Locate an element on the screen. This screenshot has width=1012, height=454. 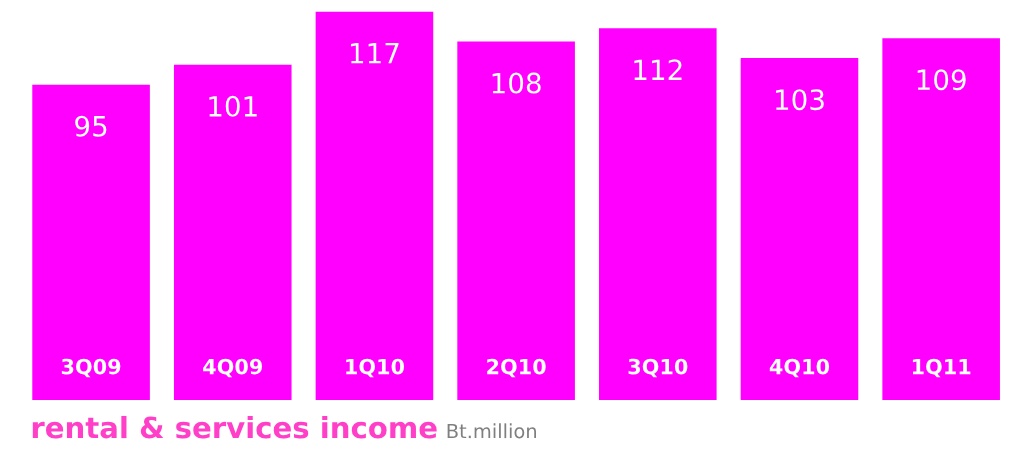
data-label: 101 is located at coordinates (233, 106).